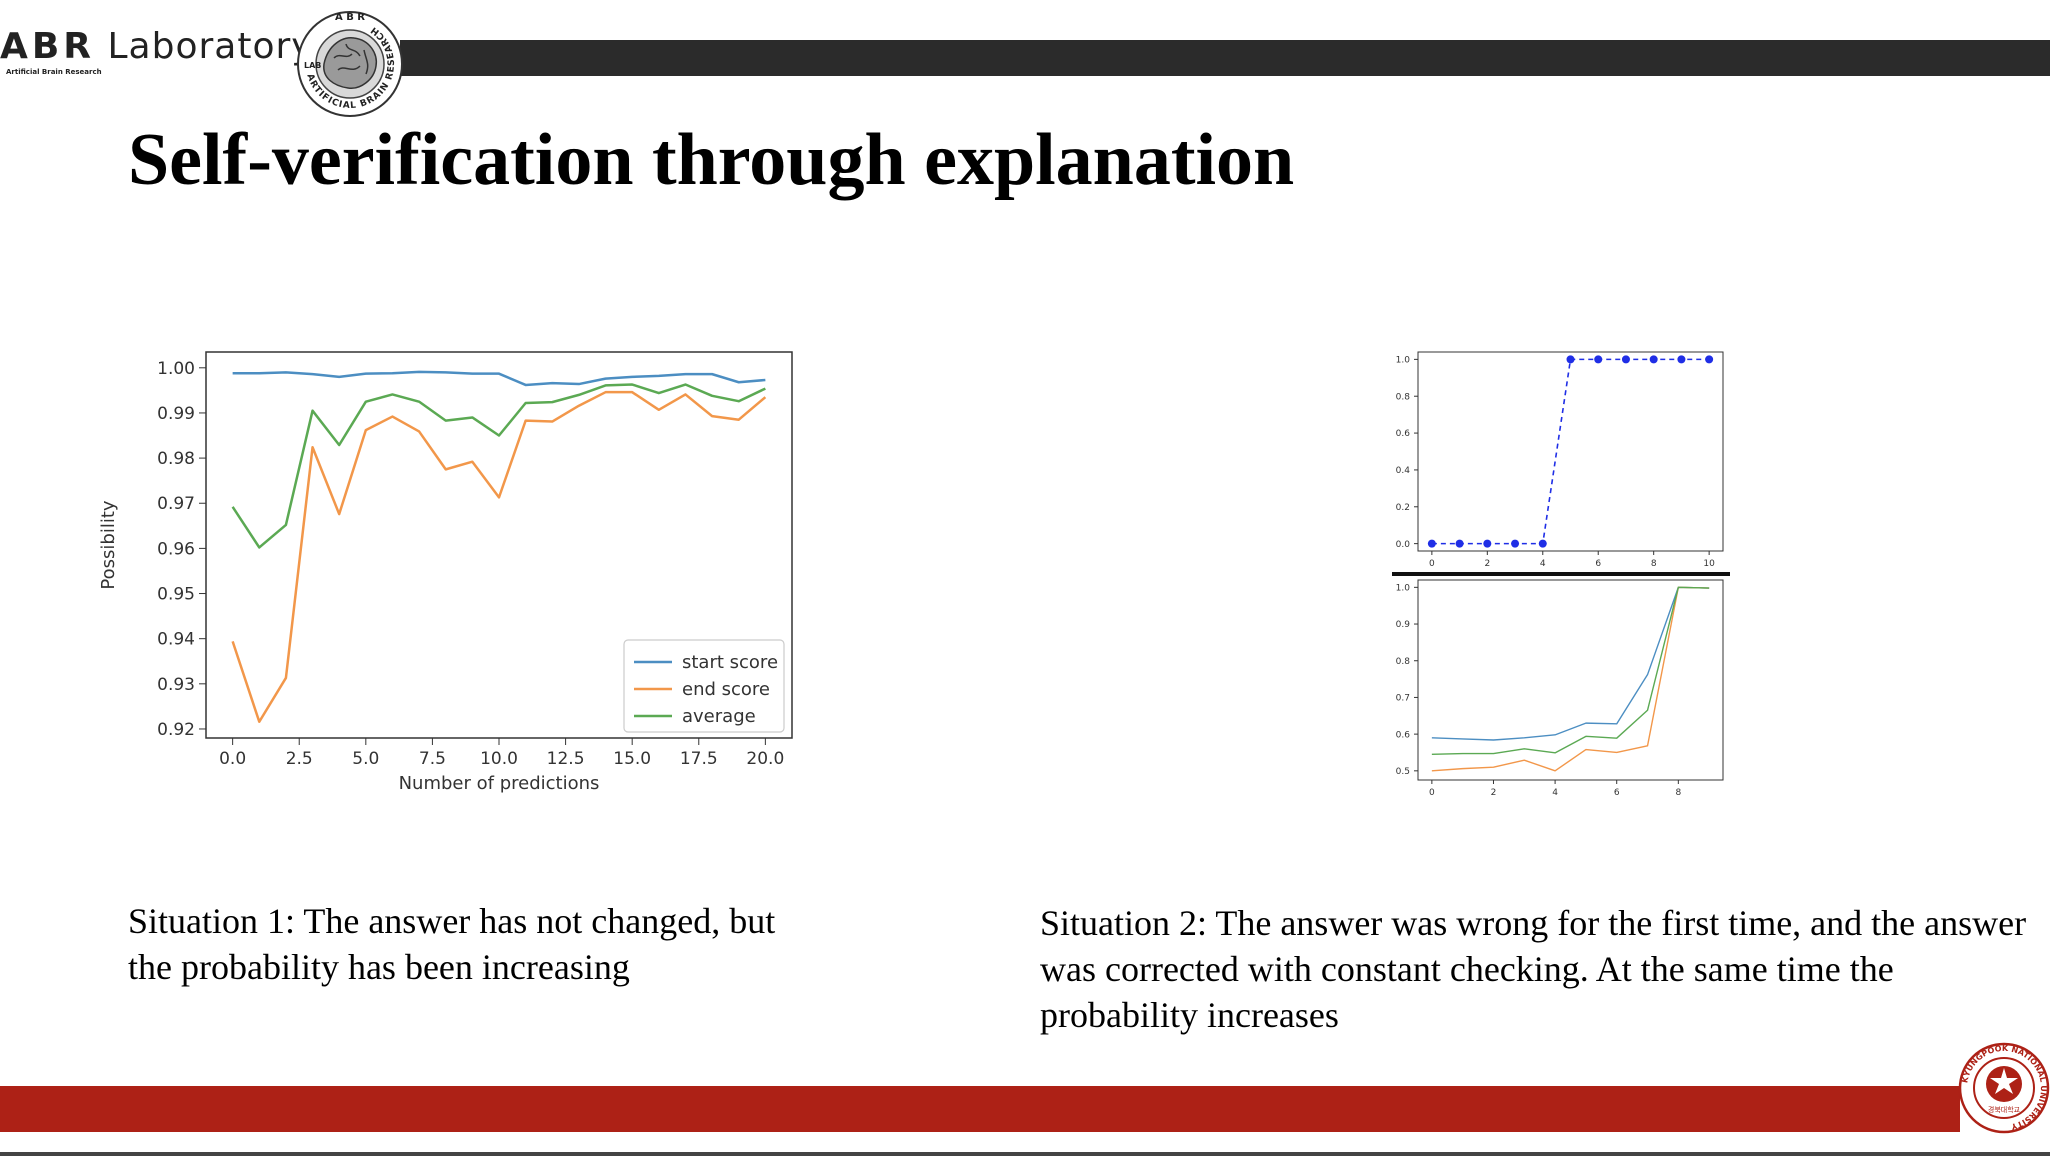 The width and height of the screenshot is (2050, 1156). Describe the element at coordinates (176, 549) in the screenshot. I see `chart1-ytick-label: 0.96` at that location.